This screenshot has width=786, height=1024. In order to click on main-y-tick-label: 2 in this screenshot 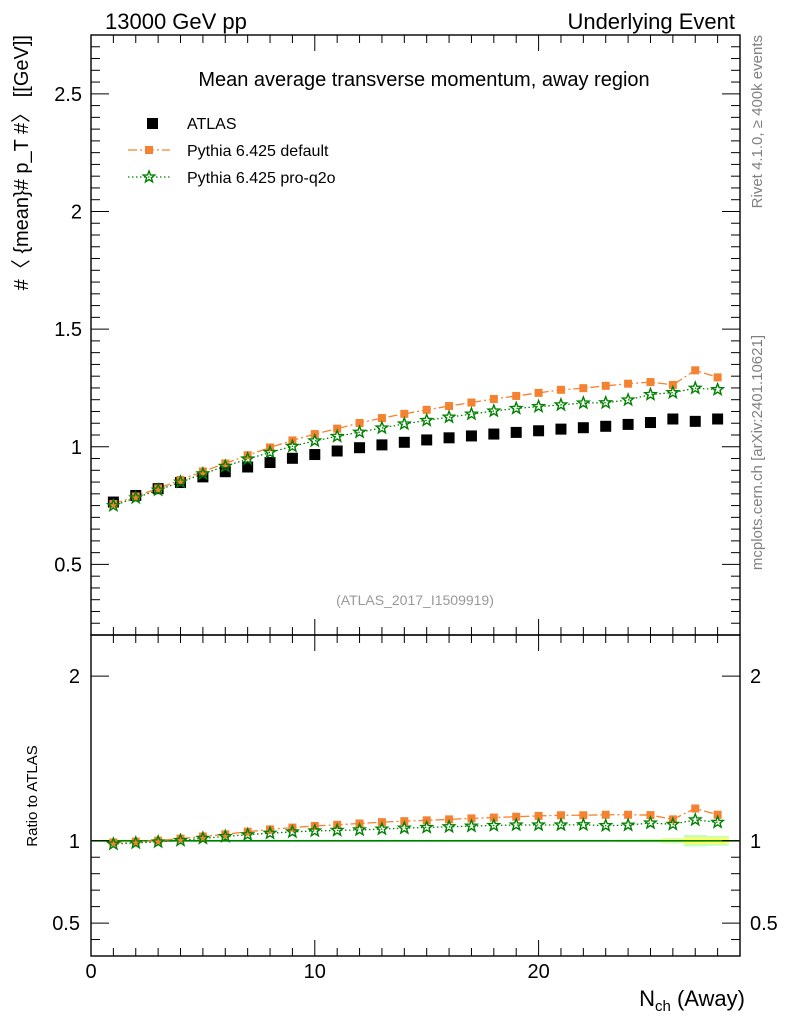, I will do `click(76, 212)`.